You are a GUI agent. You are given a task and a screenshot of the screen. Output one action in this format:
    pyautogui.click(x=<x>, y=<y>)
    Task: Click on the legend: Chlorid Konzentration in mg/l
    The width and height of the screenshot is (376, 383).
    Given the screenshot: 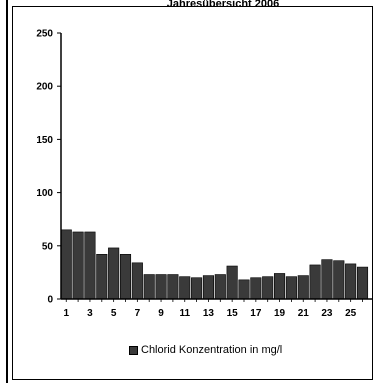 What is the action you would take?
    pyautogui.click(x=205, y=350)
    